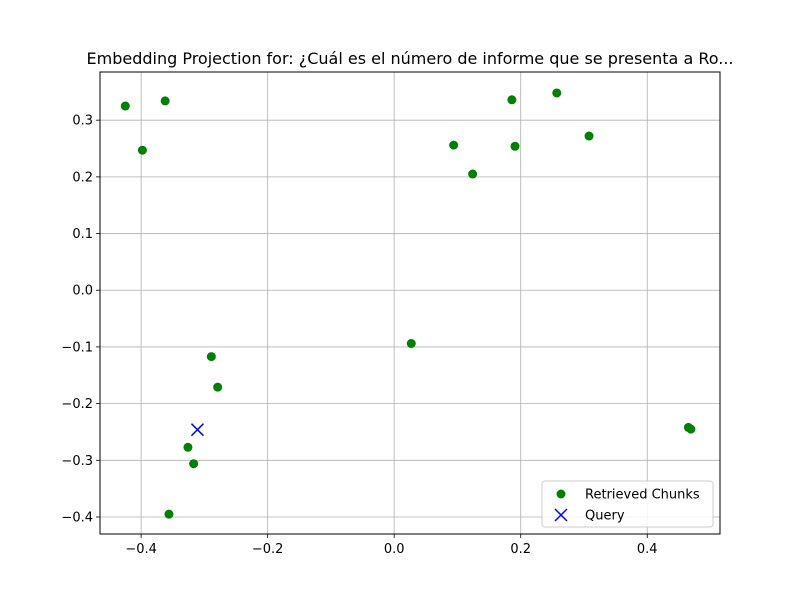 The height and width of the screenshot is (600, 800). What do you see at coordinates (141, 549) in the screenshot?
I see `x-tick-label: −0.4` at bounding box center [141, 549].